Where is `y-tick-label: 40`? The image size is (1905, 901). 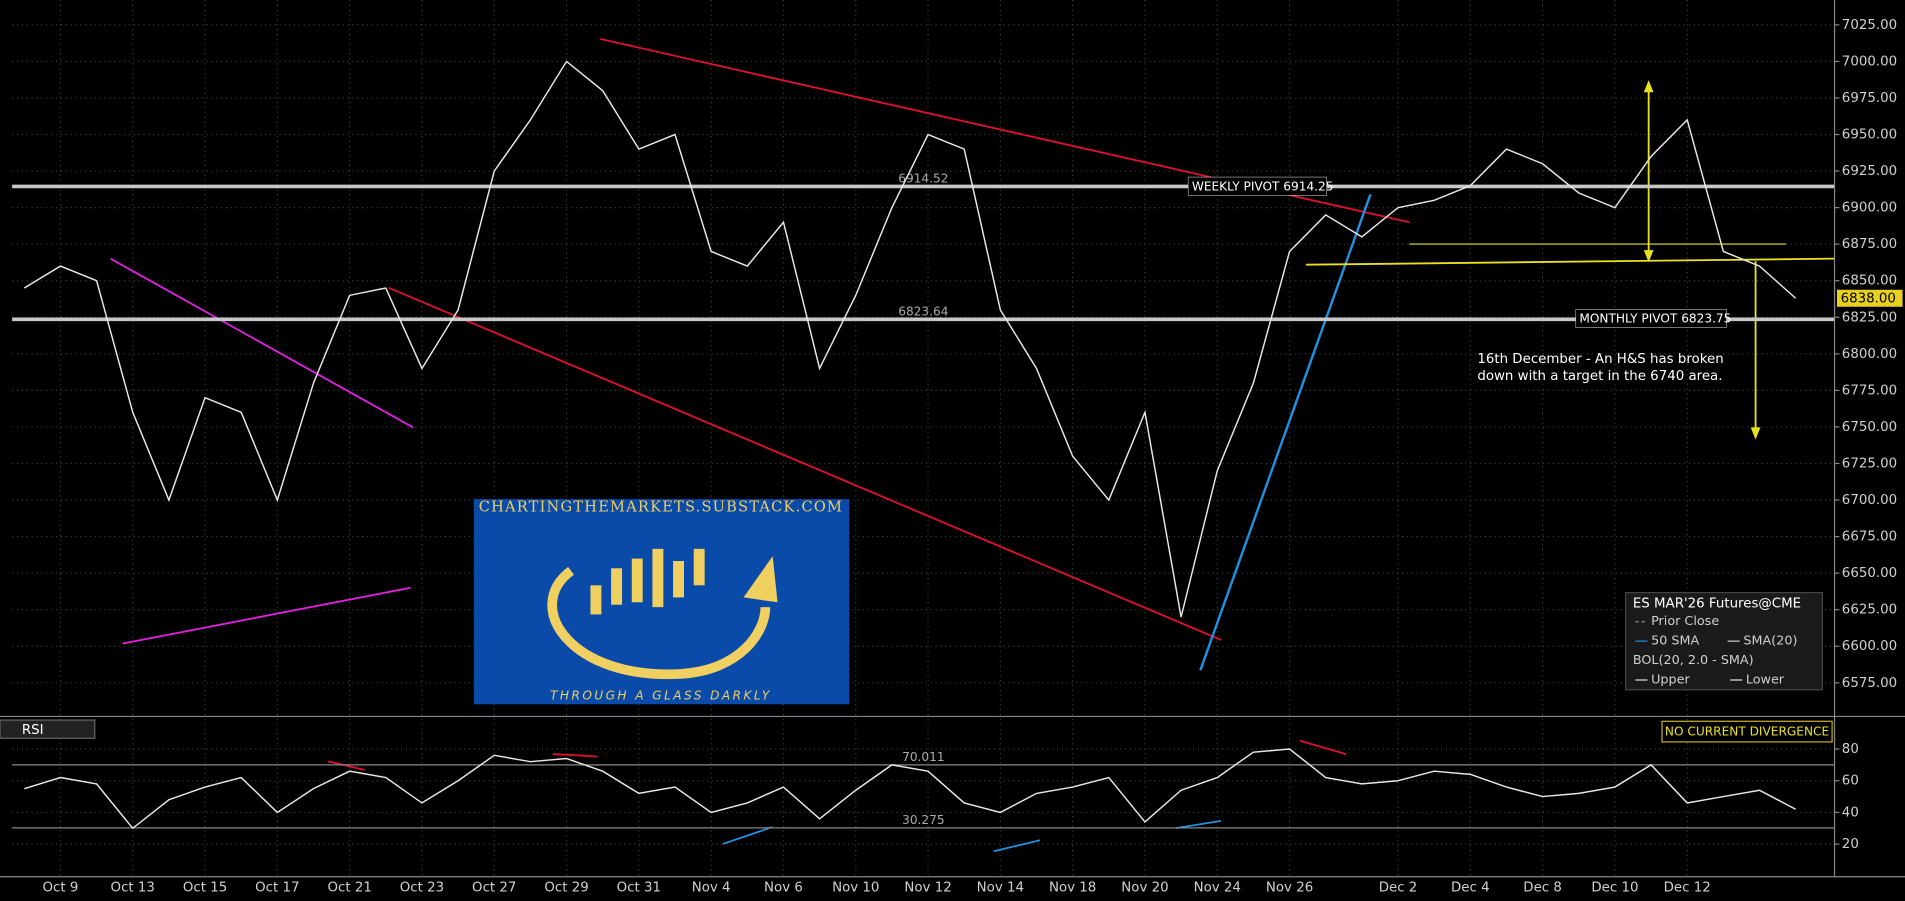
y-tick-label: 40 is located at coordinates (1850, 812).